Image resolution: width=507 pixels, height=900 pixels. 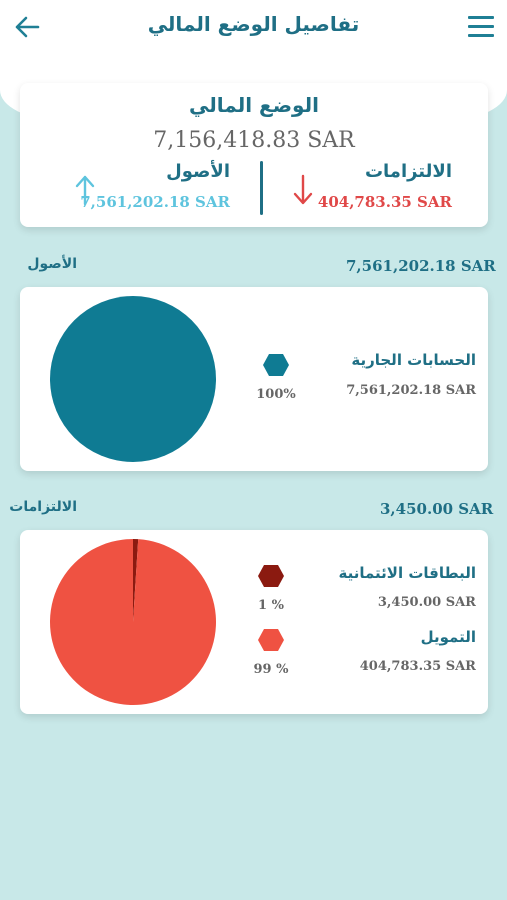 I want to click on current-accounts-percent: 100%, so click(x=276, y=394).